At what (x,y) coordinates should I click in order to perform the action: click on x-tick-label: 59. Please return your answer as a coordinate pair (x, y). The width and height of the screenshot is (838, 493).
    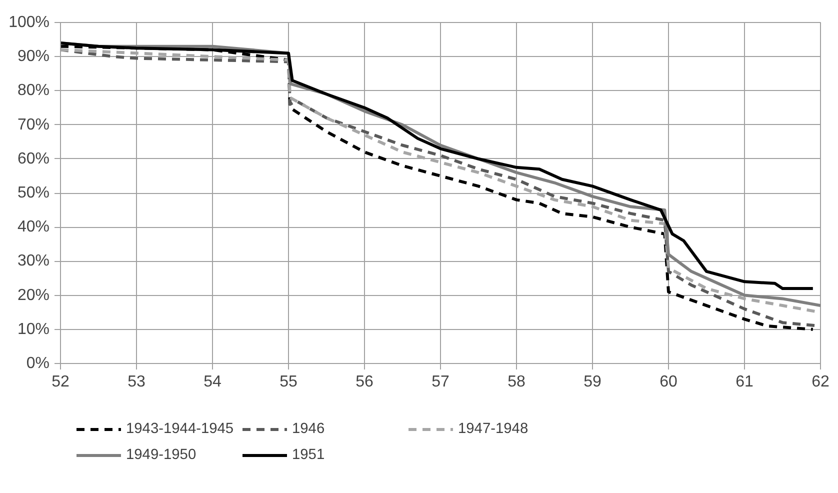
    Looking at the image, I should click on (593, 382).